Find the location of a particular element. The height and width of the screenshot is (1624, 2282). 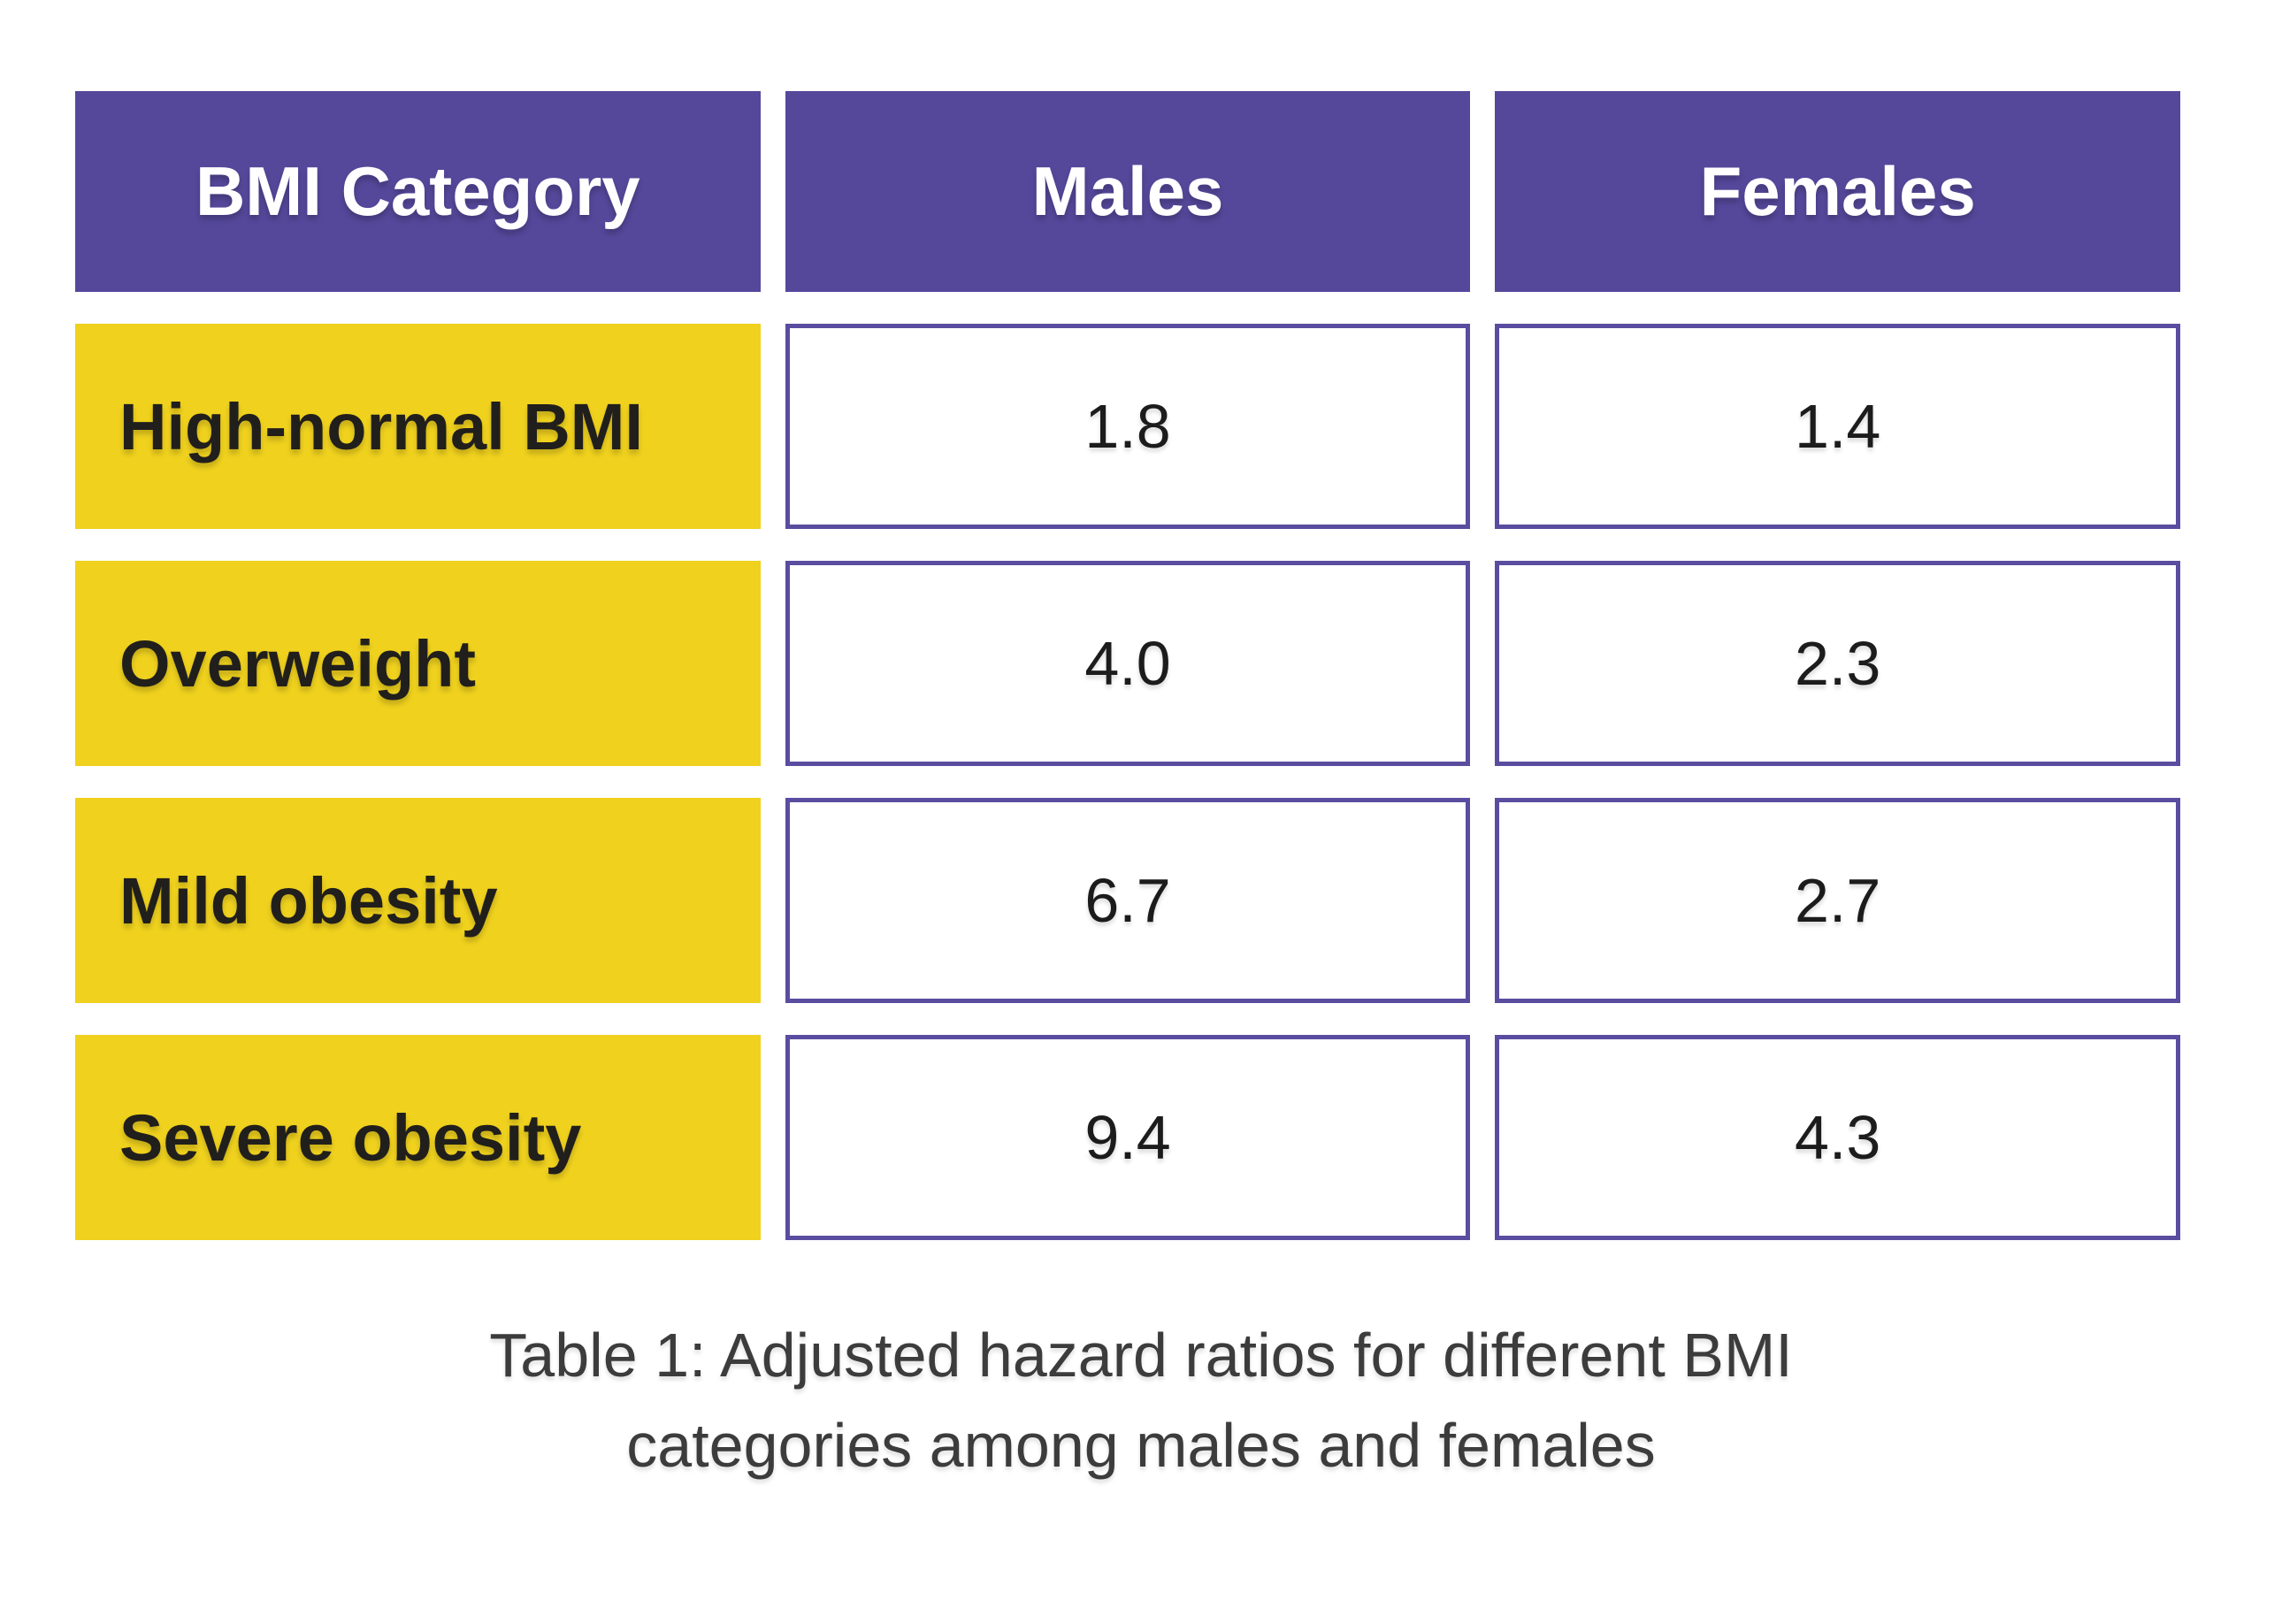

males-value-cell: 4.0 is located at coordinates (1128, 663).